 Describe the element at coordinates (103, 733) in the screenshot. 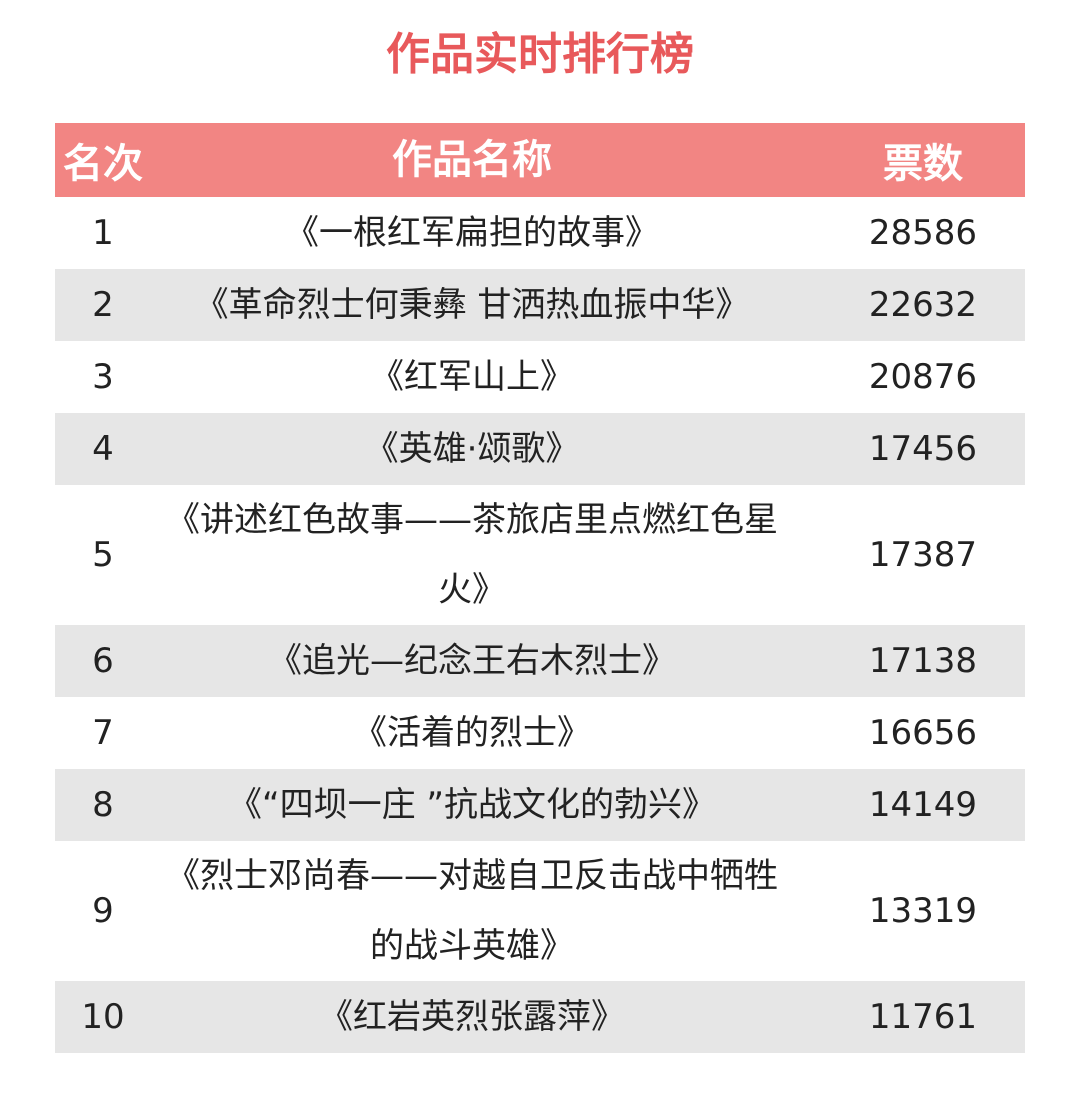

I see `rank-cell: 7` at that location.